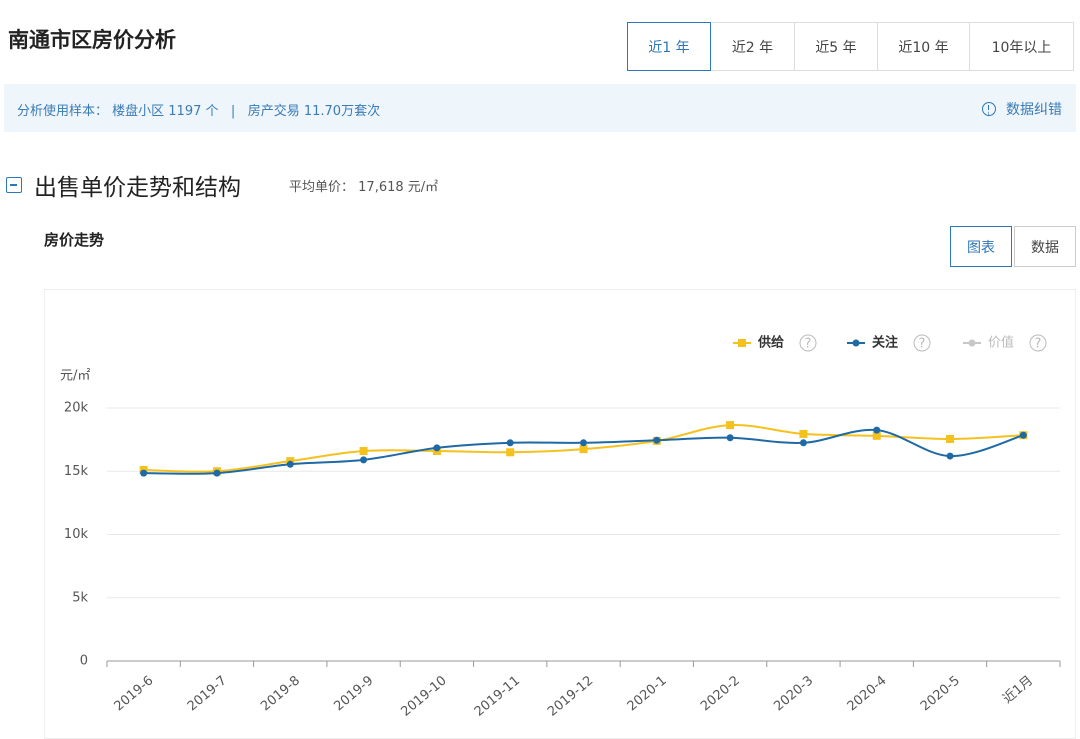 This screenshot has width=1080, height=739. Describe the element at coordinates (76, 534) in the screenshot. I see `y-tick-label: 10k` at that location.